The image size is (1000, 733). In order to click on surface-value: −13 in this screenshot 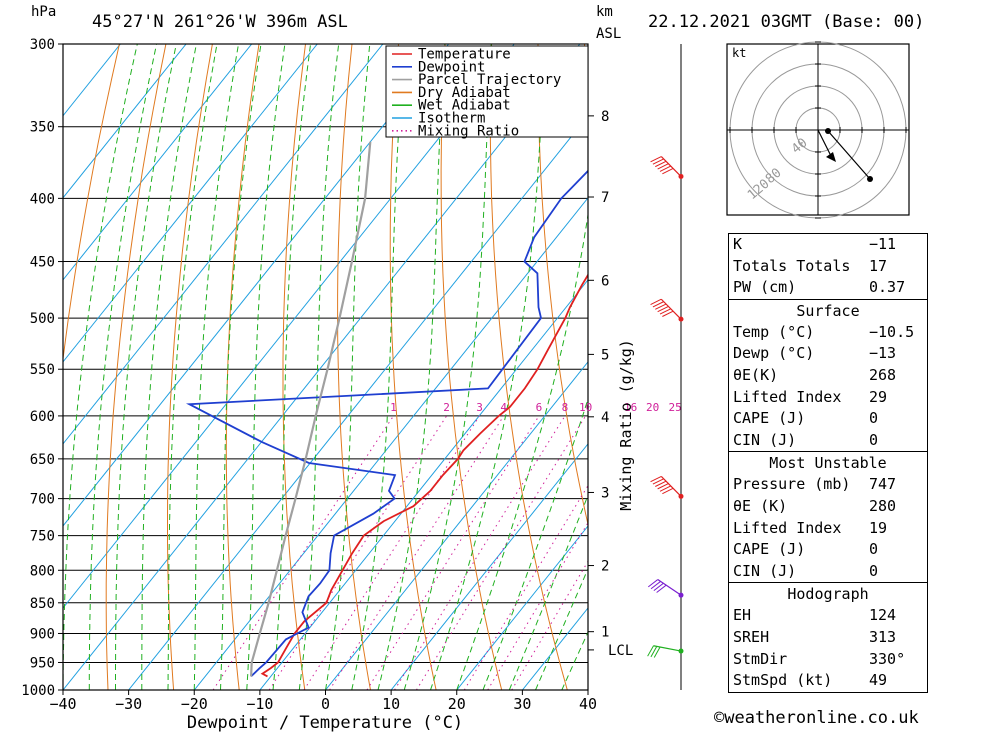, I will do `click(883, 353)`.